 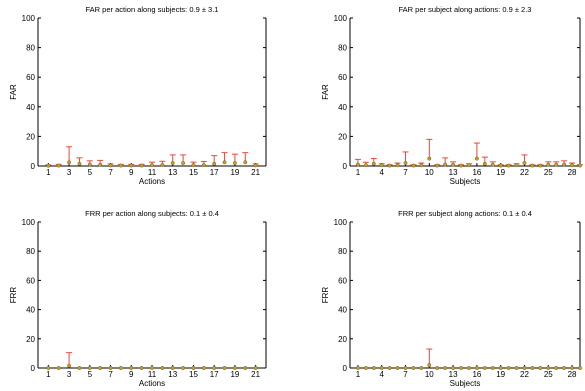 I want to click on x-tick-label: 19, so click(x=500, y=172).